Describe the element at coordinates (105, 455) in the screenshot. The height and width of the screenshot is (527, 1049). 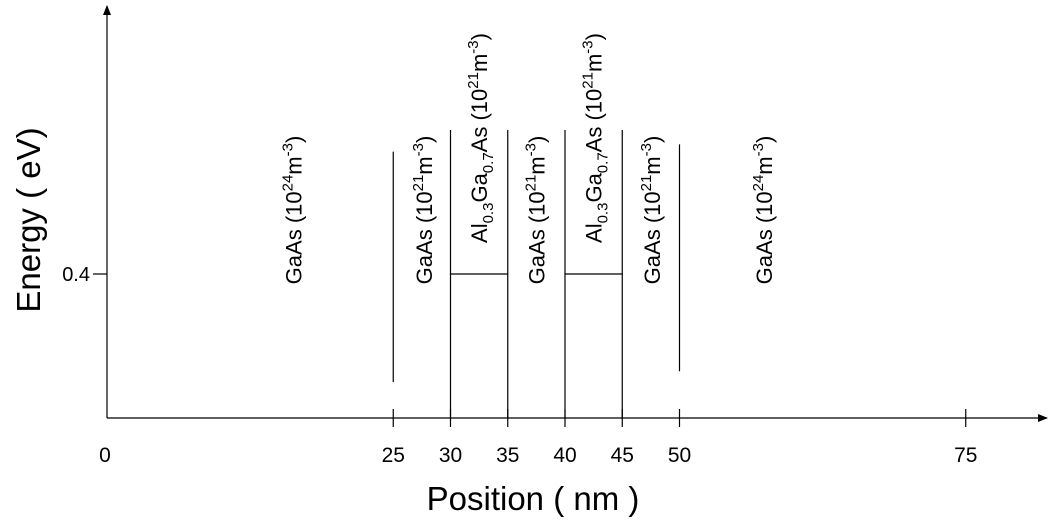
I see `x-tick-label: 0` at that location.